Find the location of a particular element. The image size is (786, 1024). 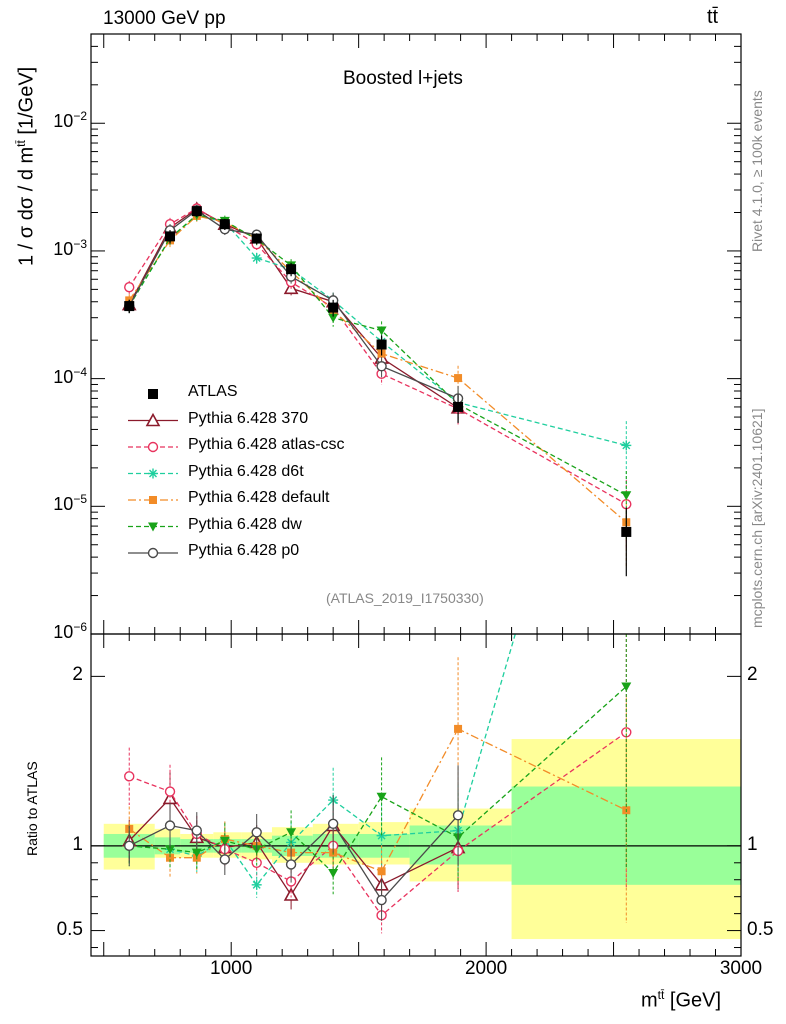

main-point-s4-p6 is located at coordinates (333, 318).